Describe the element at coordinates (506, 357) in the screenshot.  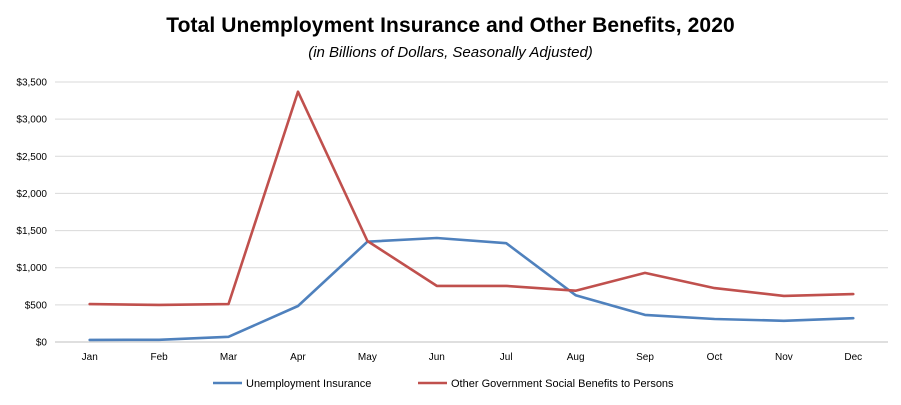
I see `x-tick-label: Jul` at that location.